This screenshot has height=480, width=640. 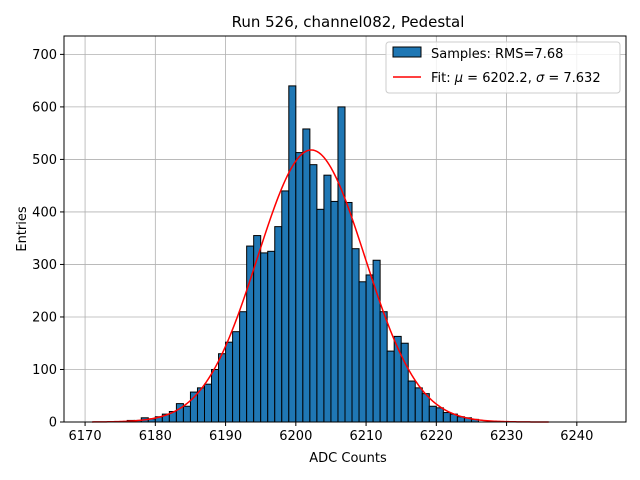 I want to click on x-tick-label: 6230, so click(x=506, y=436).